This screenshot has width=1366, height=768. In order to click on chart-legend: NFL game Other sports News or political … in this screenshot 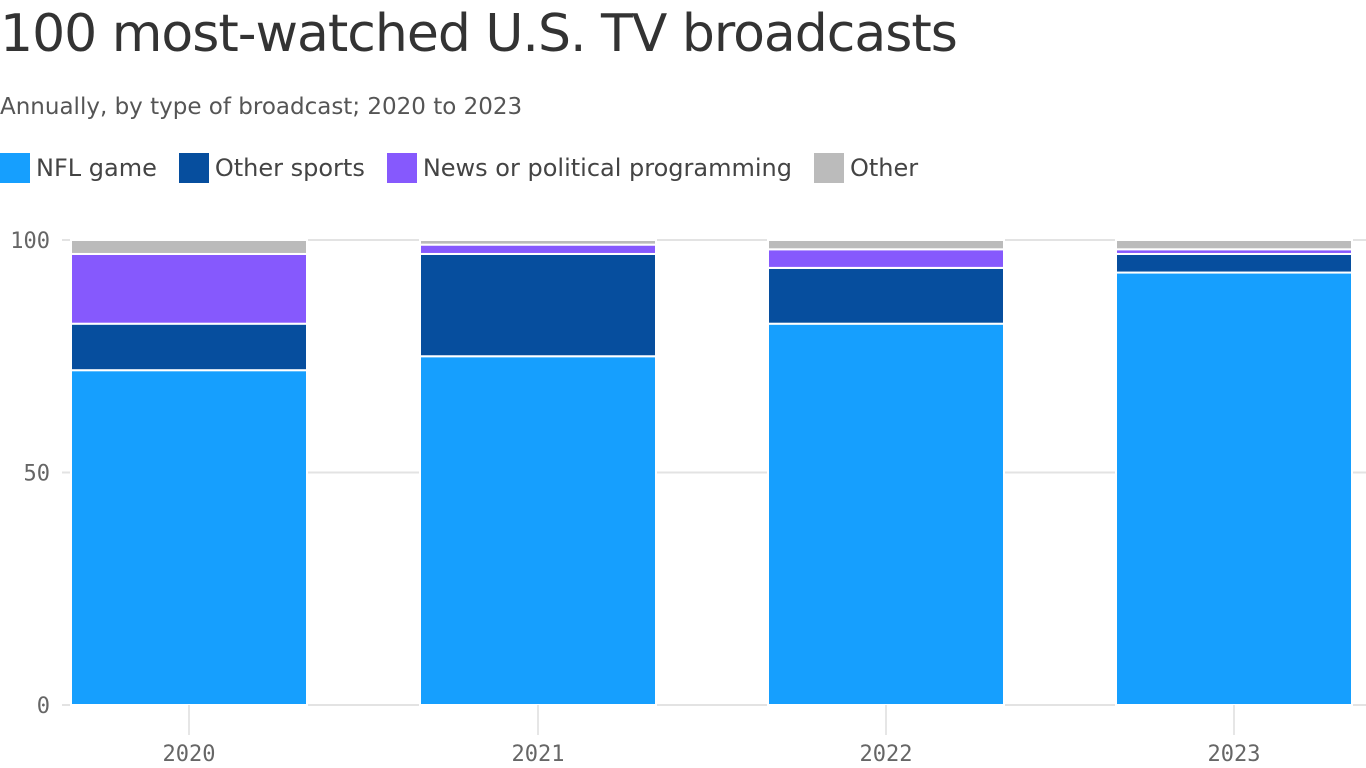, I will do `click(470, 168)`.